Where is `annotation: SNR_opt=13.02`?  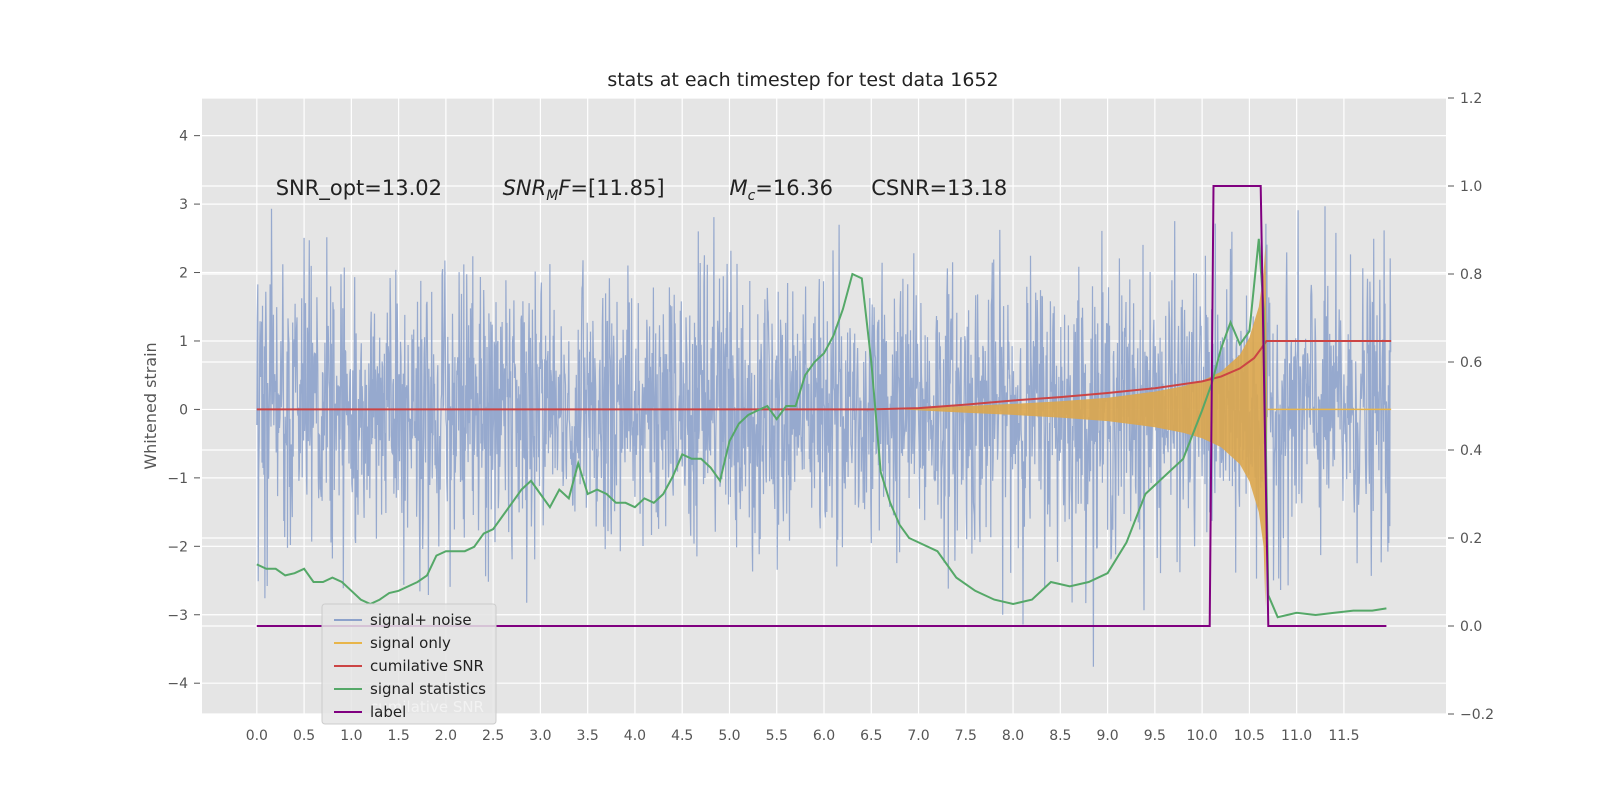 annotation: SNR_opt=13.02 is located at coordinates (359, 188).